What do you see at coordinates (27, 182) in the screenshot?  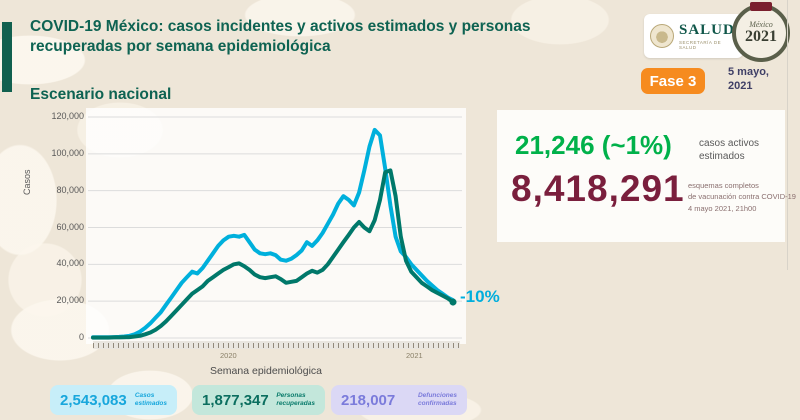 I see `y-axis-title: Casos` at bounding box center [27, 182].